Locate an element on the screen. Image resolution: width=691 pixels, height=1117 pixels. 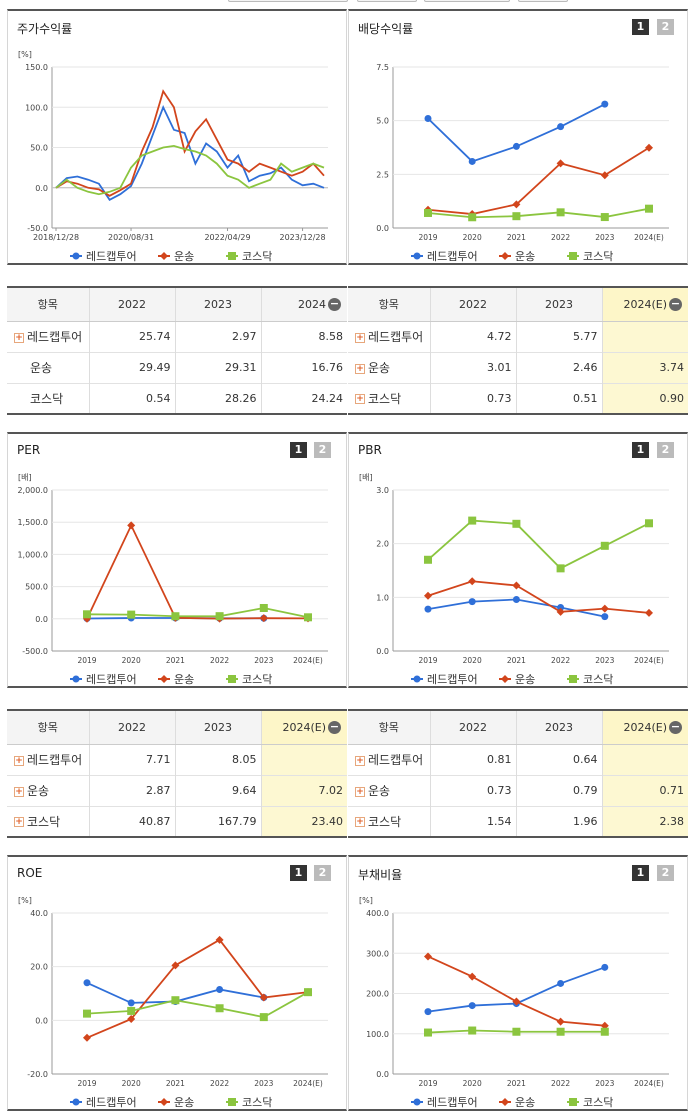
x-tick-label: 2021 is located at coordinates (516, 237).